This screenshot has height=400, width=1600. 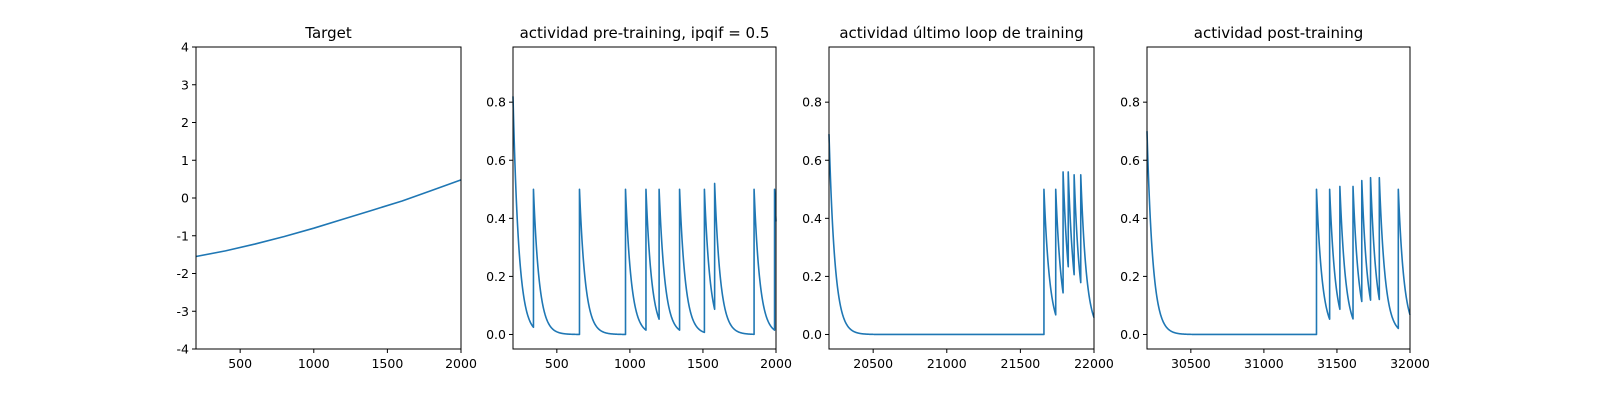 What do you see at coordinates (185, 84) in the screenshot?
I see `y-tick-label: 3` at bounding box center [185, 84].